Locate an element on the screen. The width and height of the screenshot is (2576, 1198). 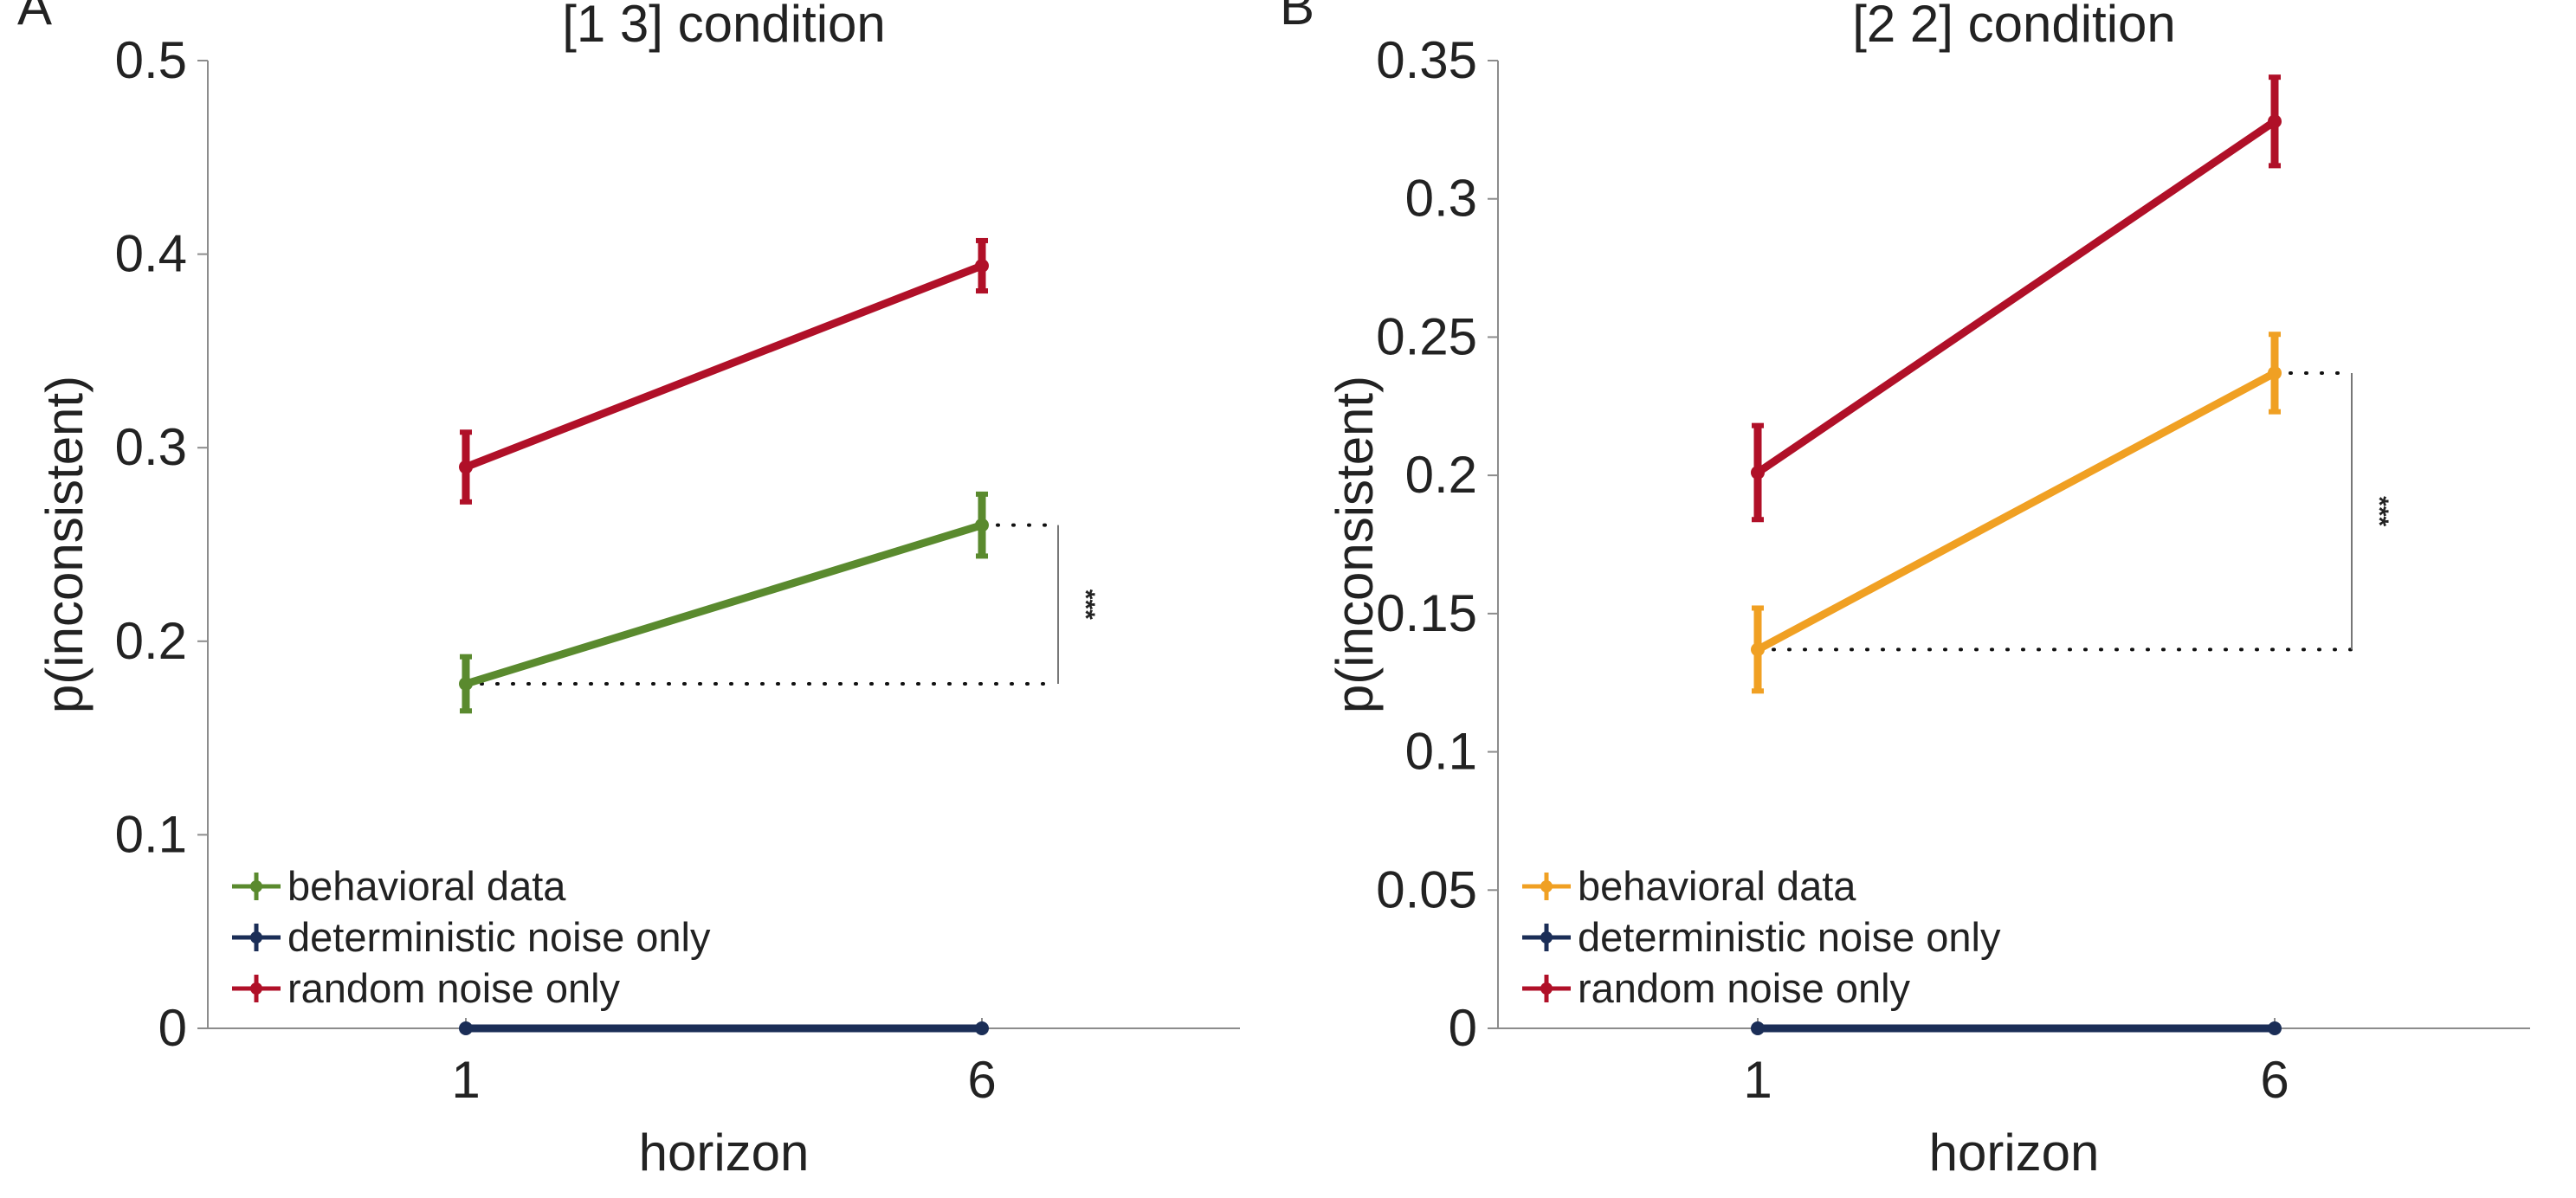
y-tick-label: 0.5 is located at coordinates (151, 60).